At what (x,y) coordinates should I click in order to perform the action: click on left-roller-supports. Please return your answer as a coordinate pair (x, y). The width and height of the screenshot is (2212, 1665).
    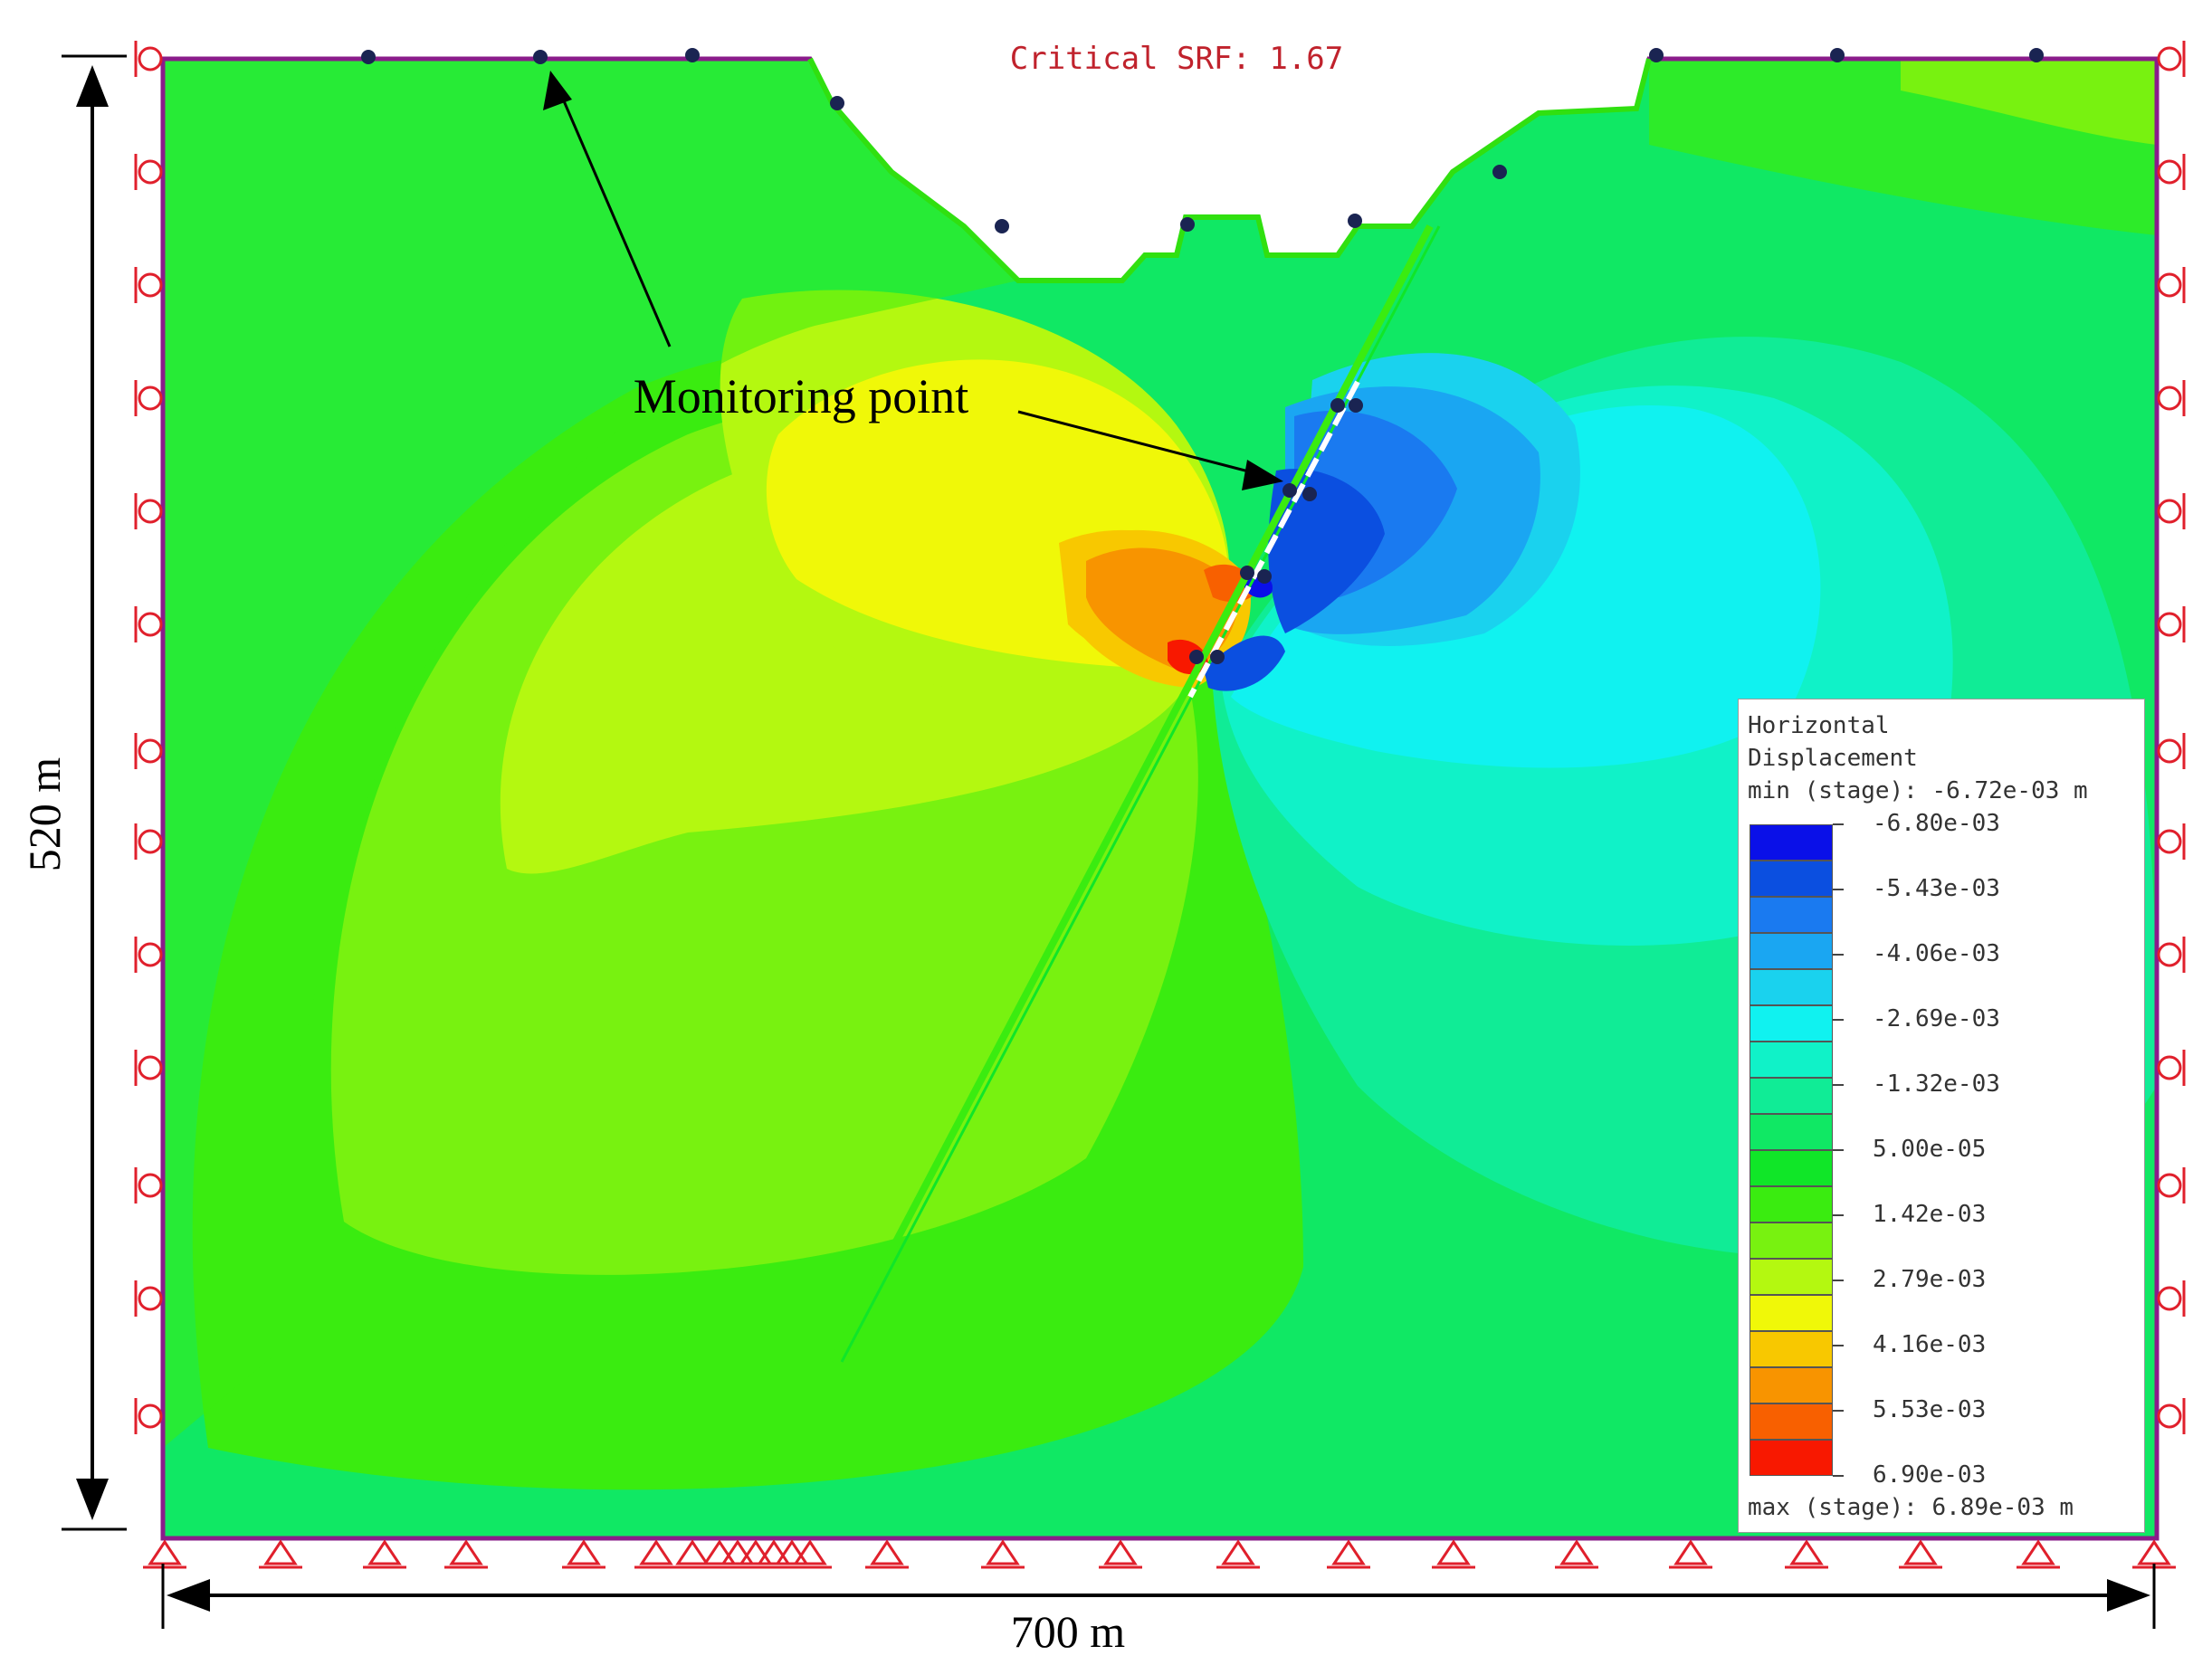
    Looking at the image, I should click on (148, 737).